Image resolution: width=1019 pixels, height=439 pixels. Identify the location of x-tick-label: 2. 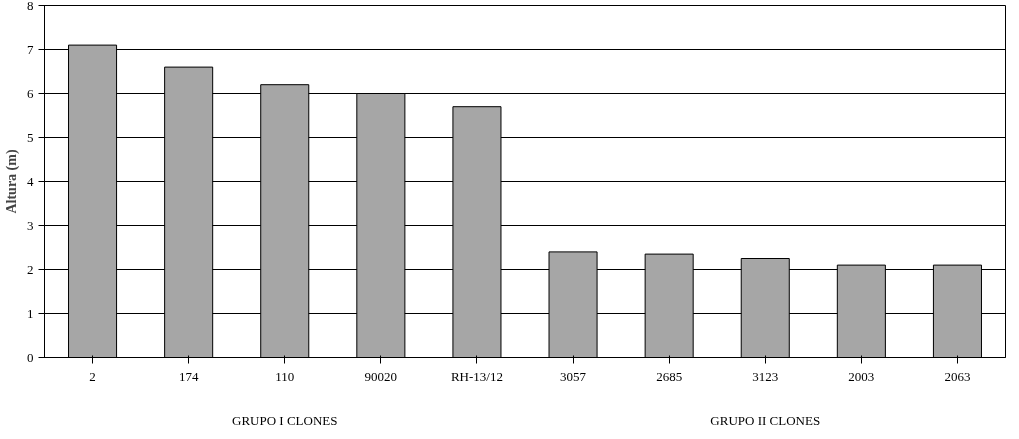
(92, 376).